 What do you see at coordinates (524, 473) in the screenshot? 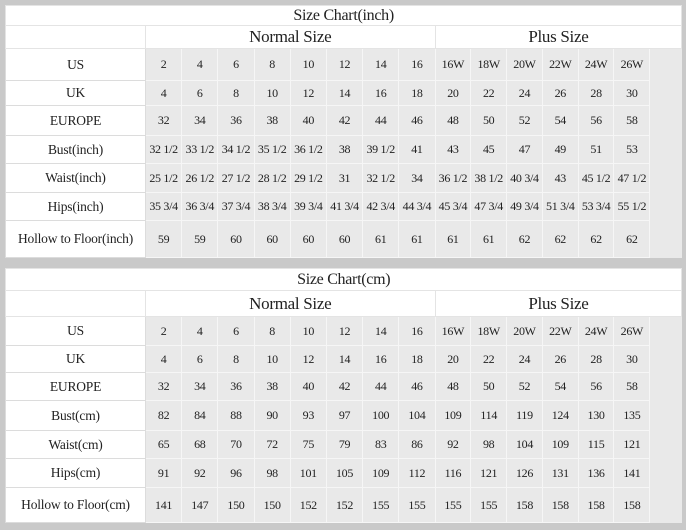
I see `size-value-cell: 126` at bounding box center [524, 473].